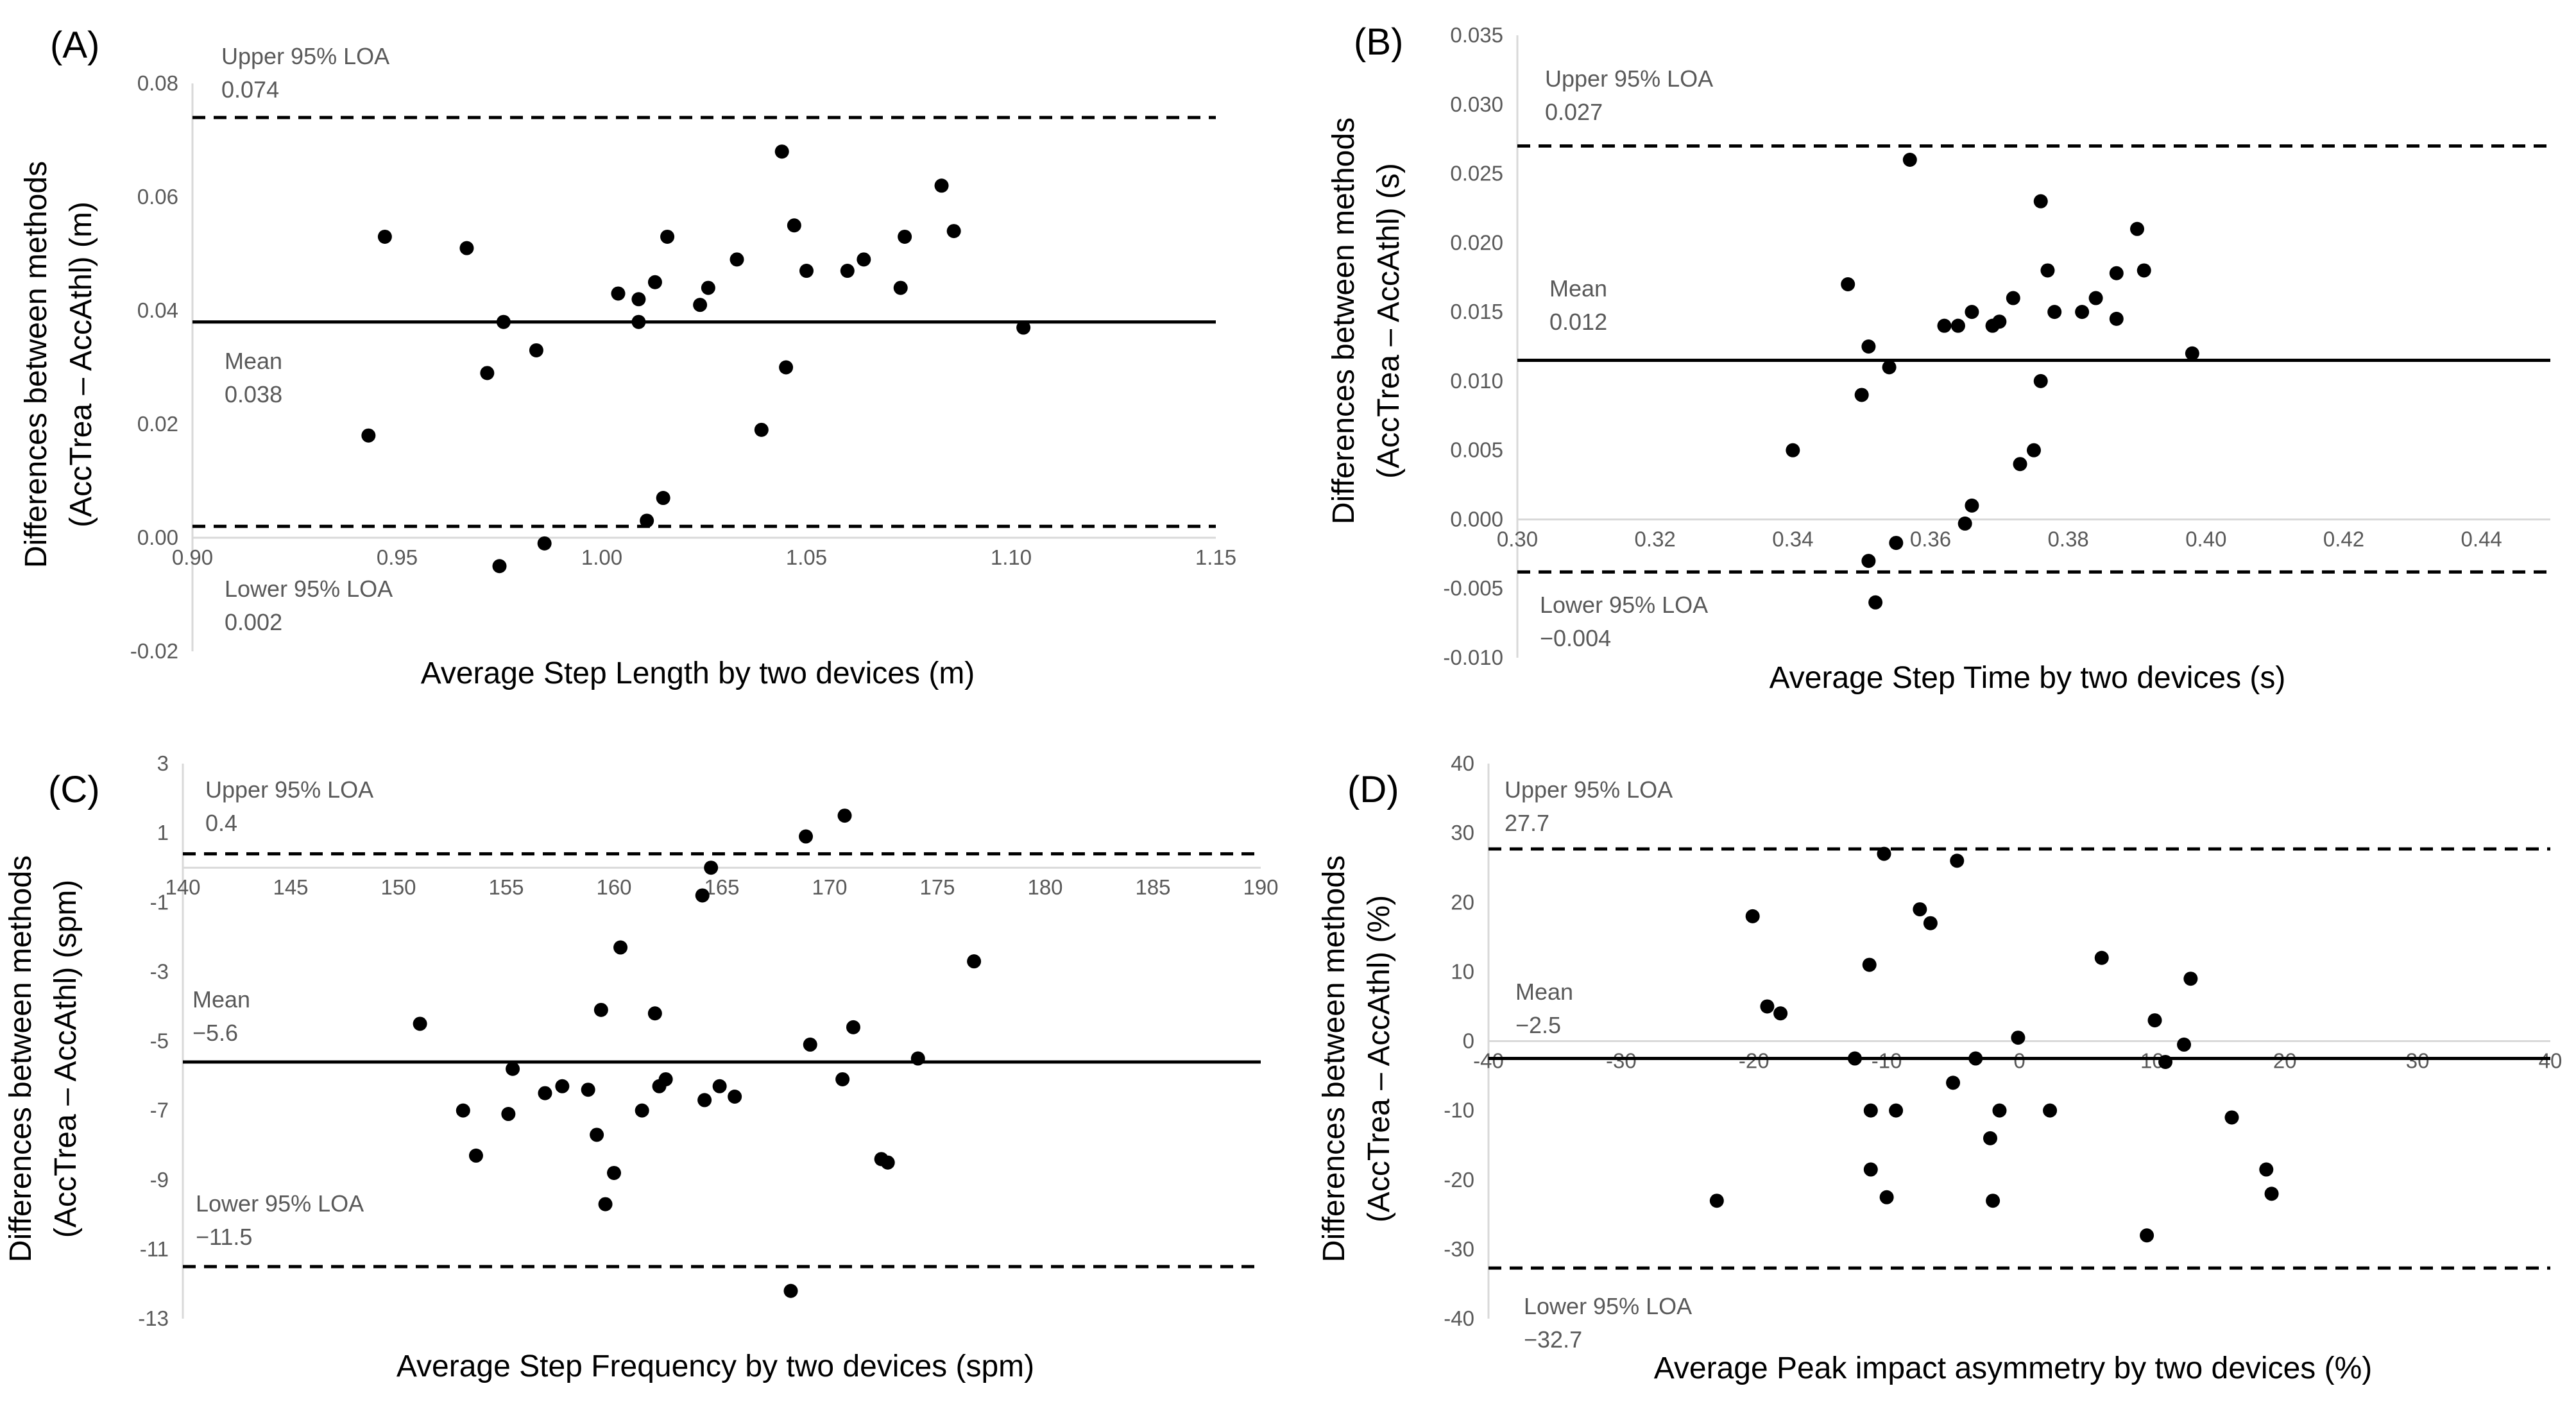 The image size is (2576, 1404). Describe the element at coordinates (698, 673) in the screenshot. I see `x-axis-label: Average Step Length by two devices (m)` at that location.